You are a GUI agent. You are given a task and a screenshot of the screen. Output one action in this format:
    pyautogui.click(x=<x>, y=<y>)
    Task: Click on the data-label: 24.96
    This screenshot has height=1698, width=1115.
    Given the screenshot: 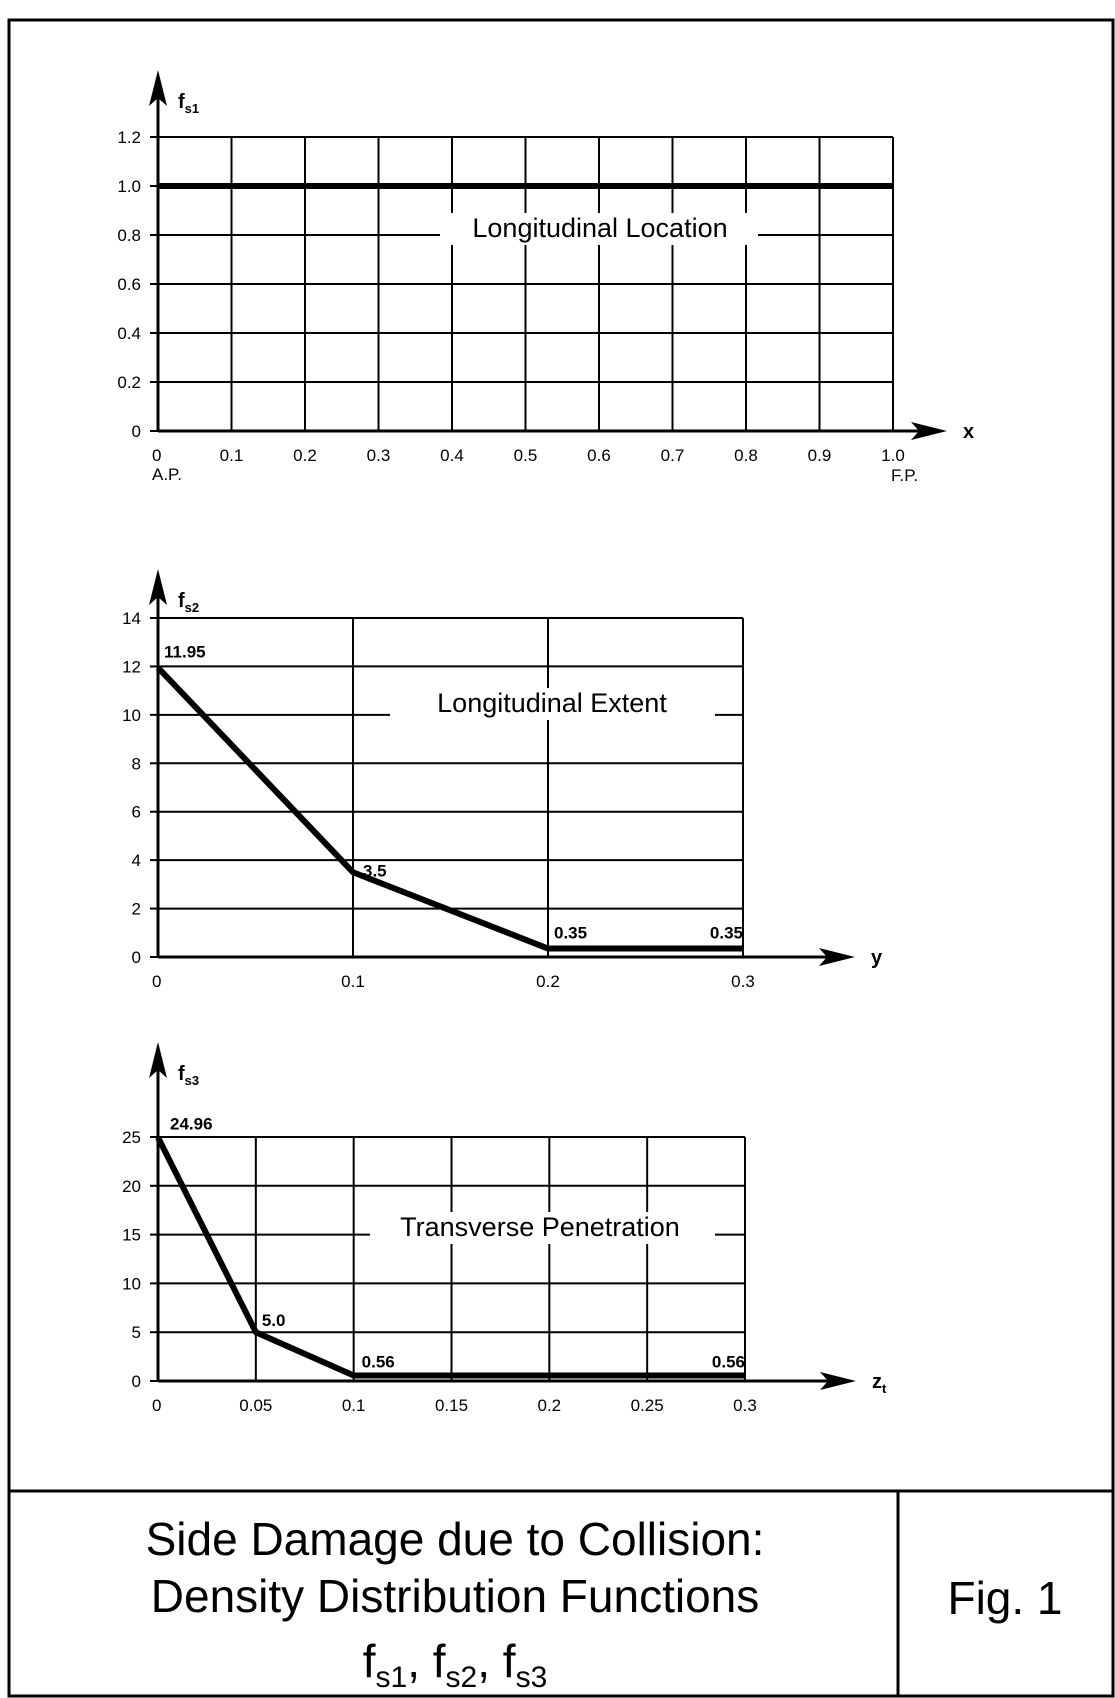 What is the action you would take?
    pyautogui.click(x=191, y=1123)
    